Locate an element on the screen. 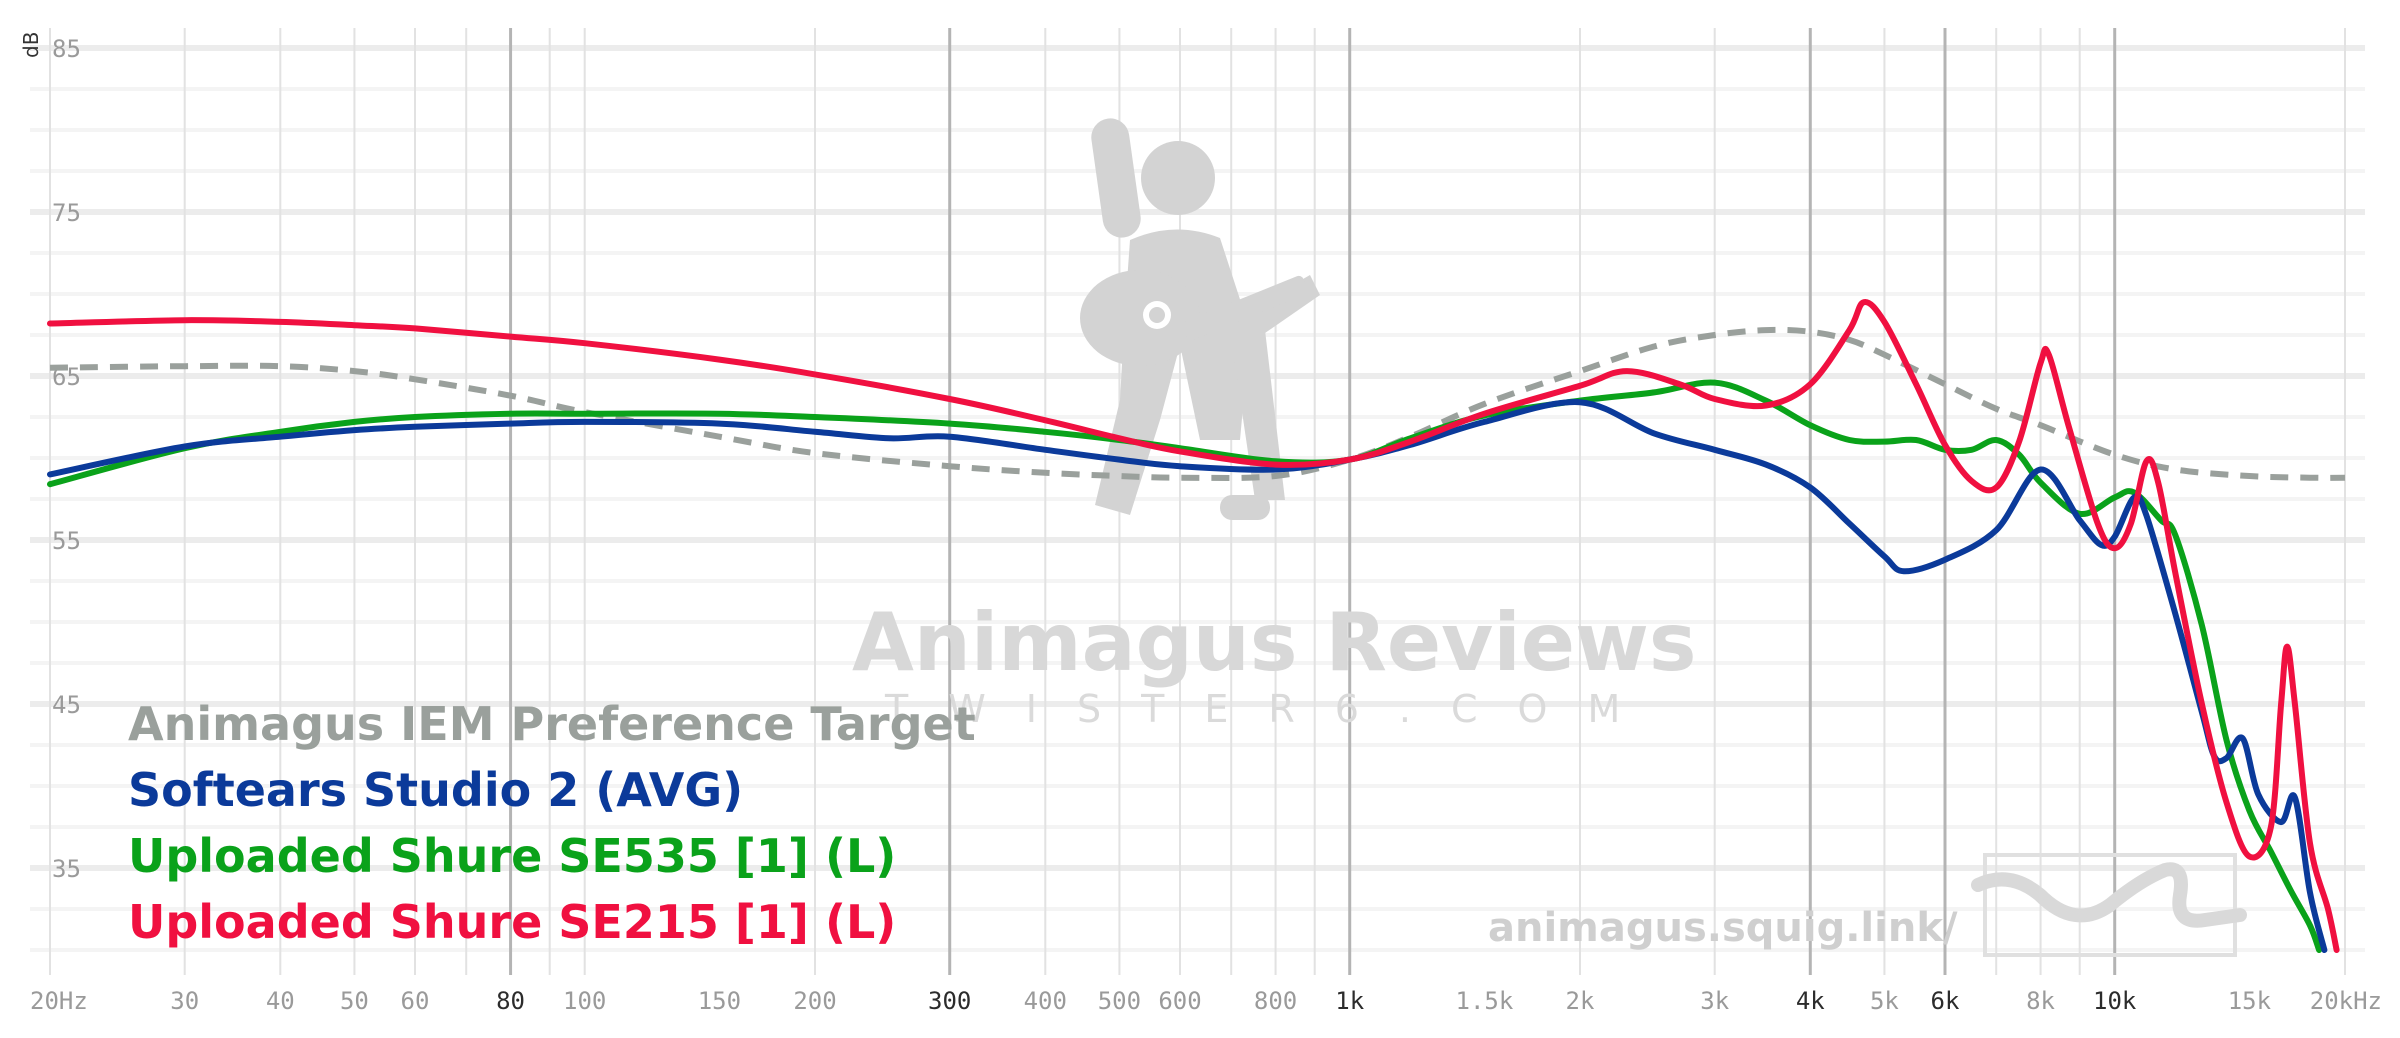 This screenshot has height=1038, width=2400. x-tick-label: 200 is located at coordinates (814, 1001).